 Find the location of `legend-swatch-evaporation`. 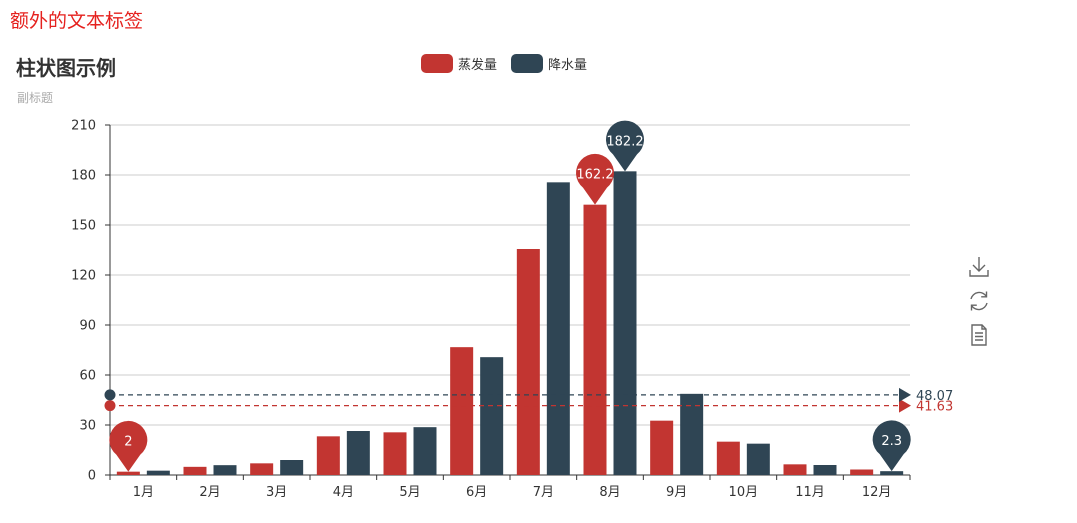

legend-swatch-evaporation is located at coordinates (437, 63).